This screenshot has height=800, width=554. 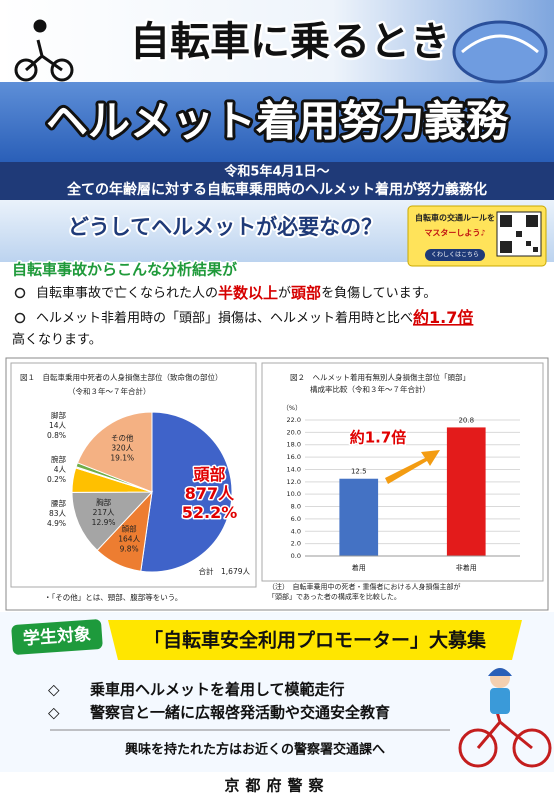 What do you see at coordinates (127, 293) in the screenshot?
I see `text: 自転車事故で亡くなられた人の` at bounding box center [127, 293].